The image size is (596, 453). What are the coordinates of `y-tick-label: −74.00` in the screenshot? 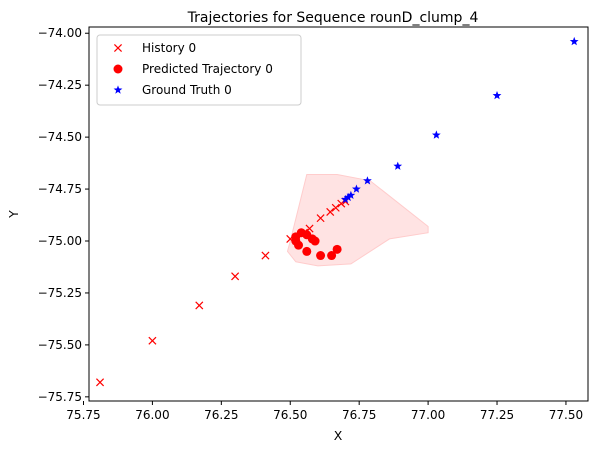 It's located at (60, 33).